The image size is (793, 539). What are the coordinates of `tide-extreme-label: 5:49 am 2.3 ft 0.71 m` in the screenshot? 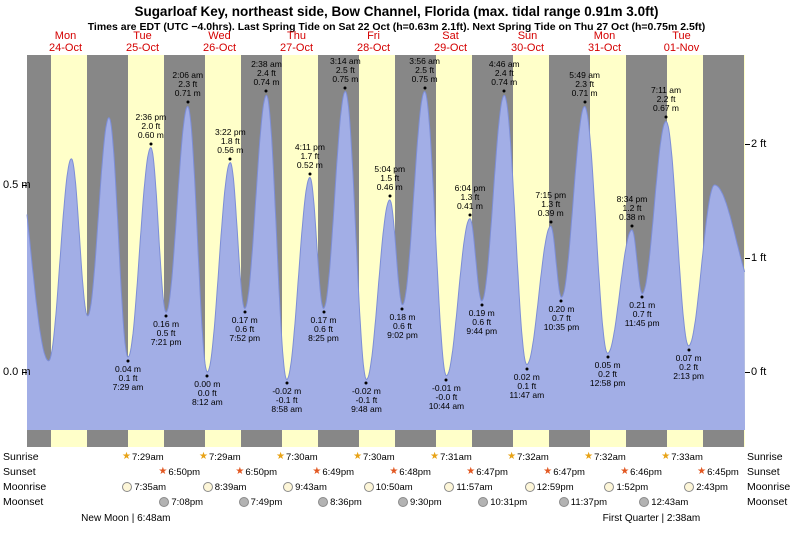 It's located at (585, 84).